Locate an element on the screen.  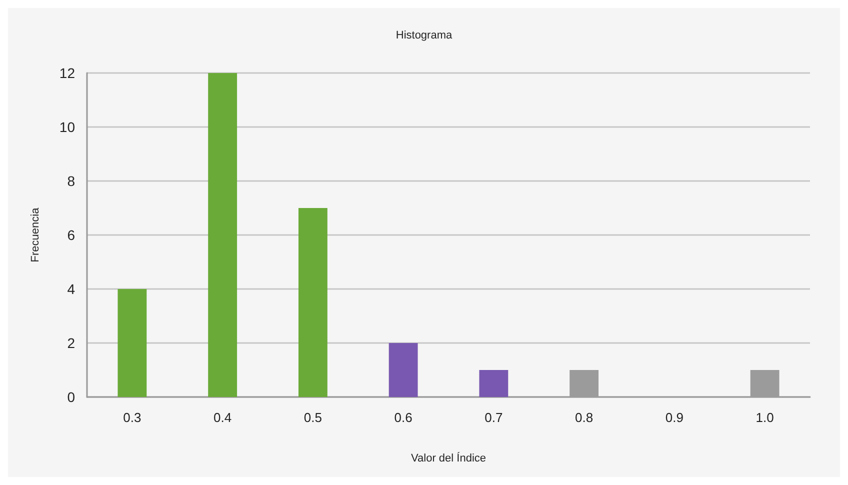
x-axis-title: Valor del Índice is located at coordinates (448, 458).